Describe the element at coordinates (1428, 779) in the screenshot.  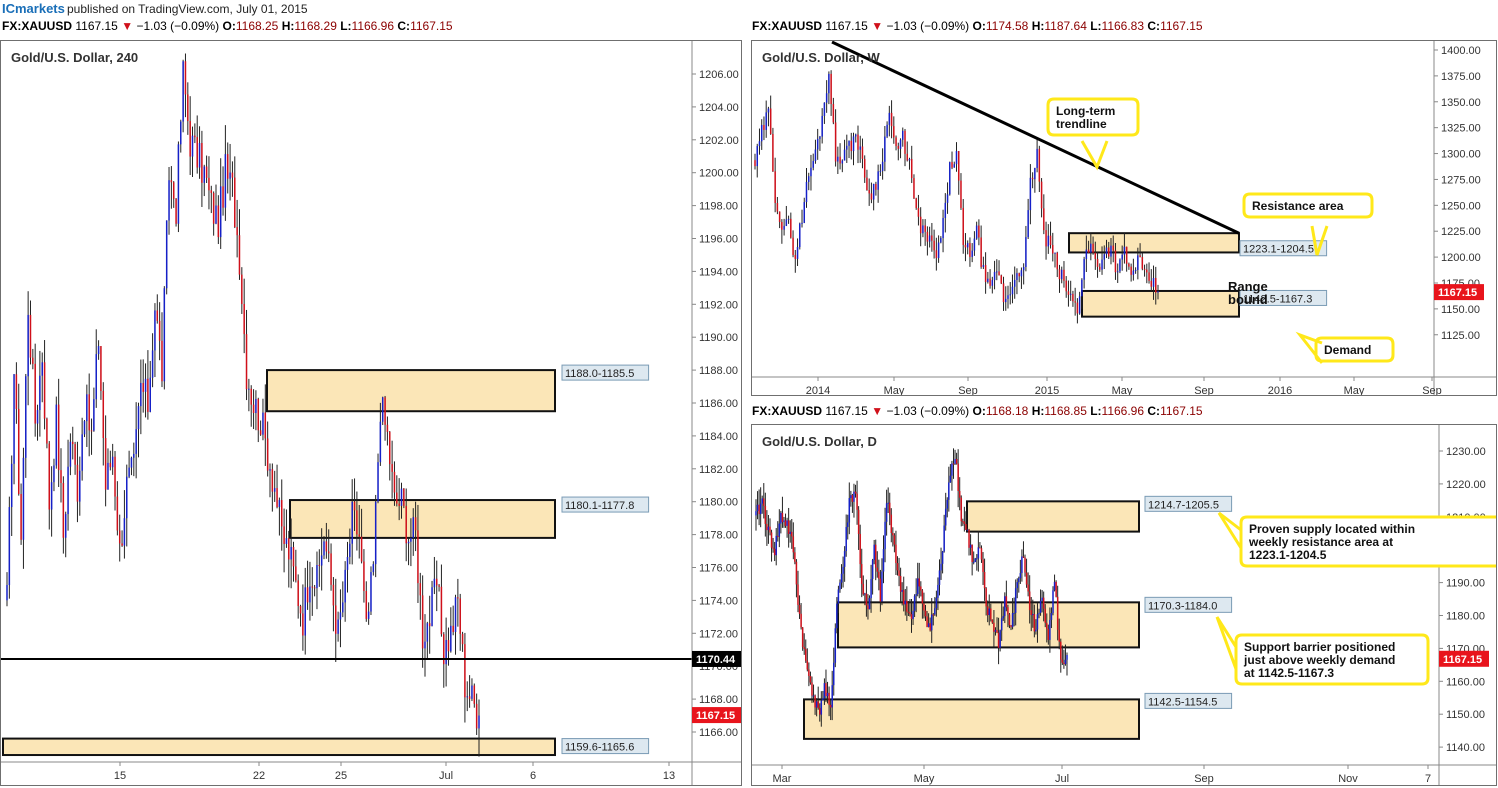
I see `time-tick-label: 7` at that location.